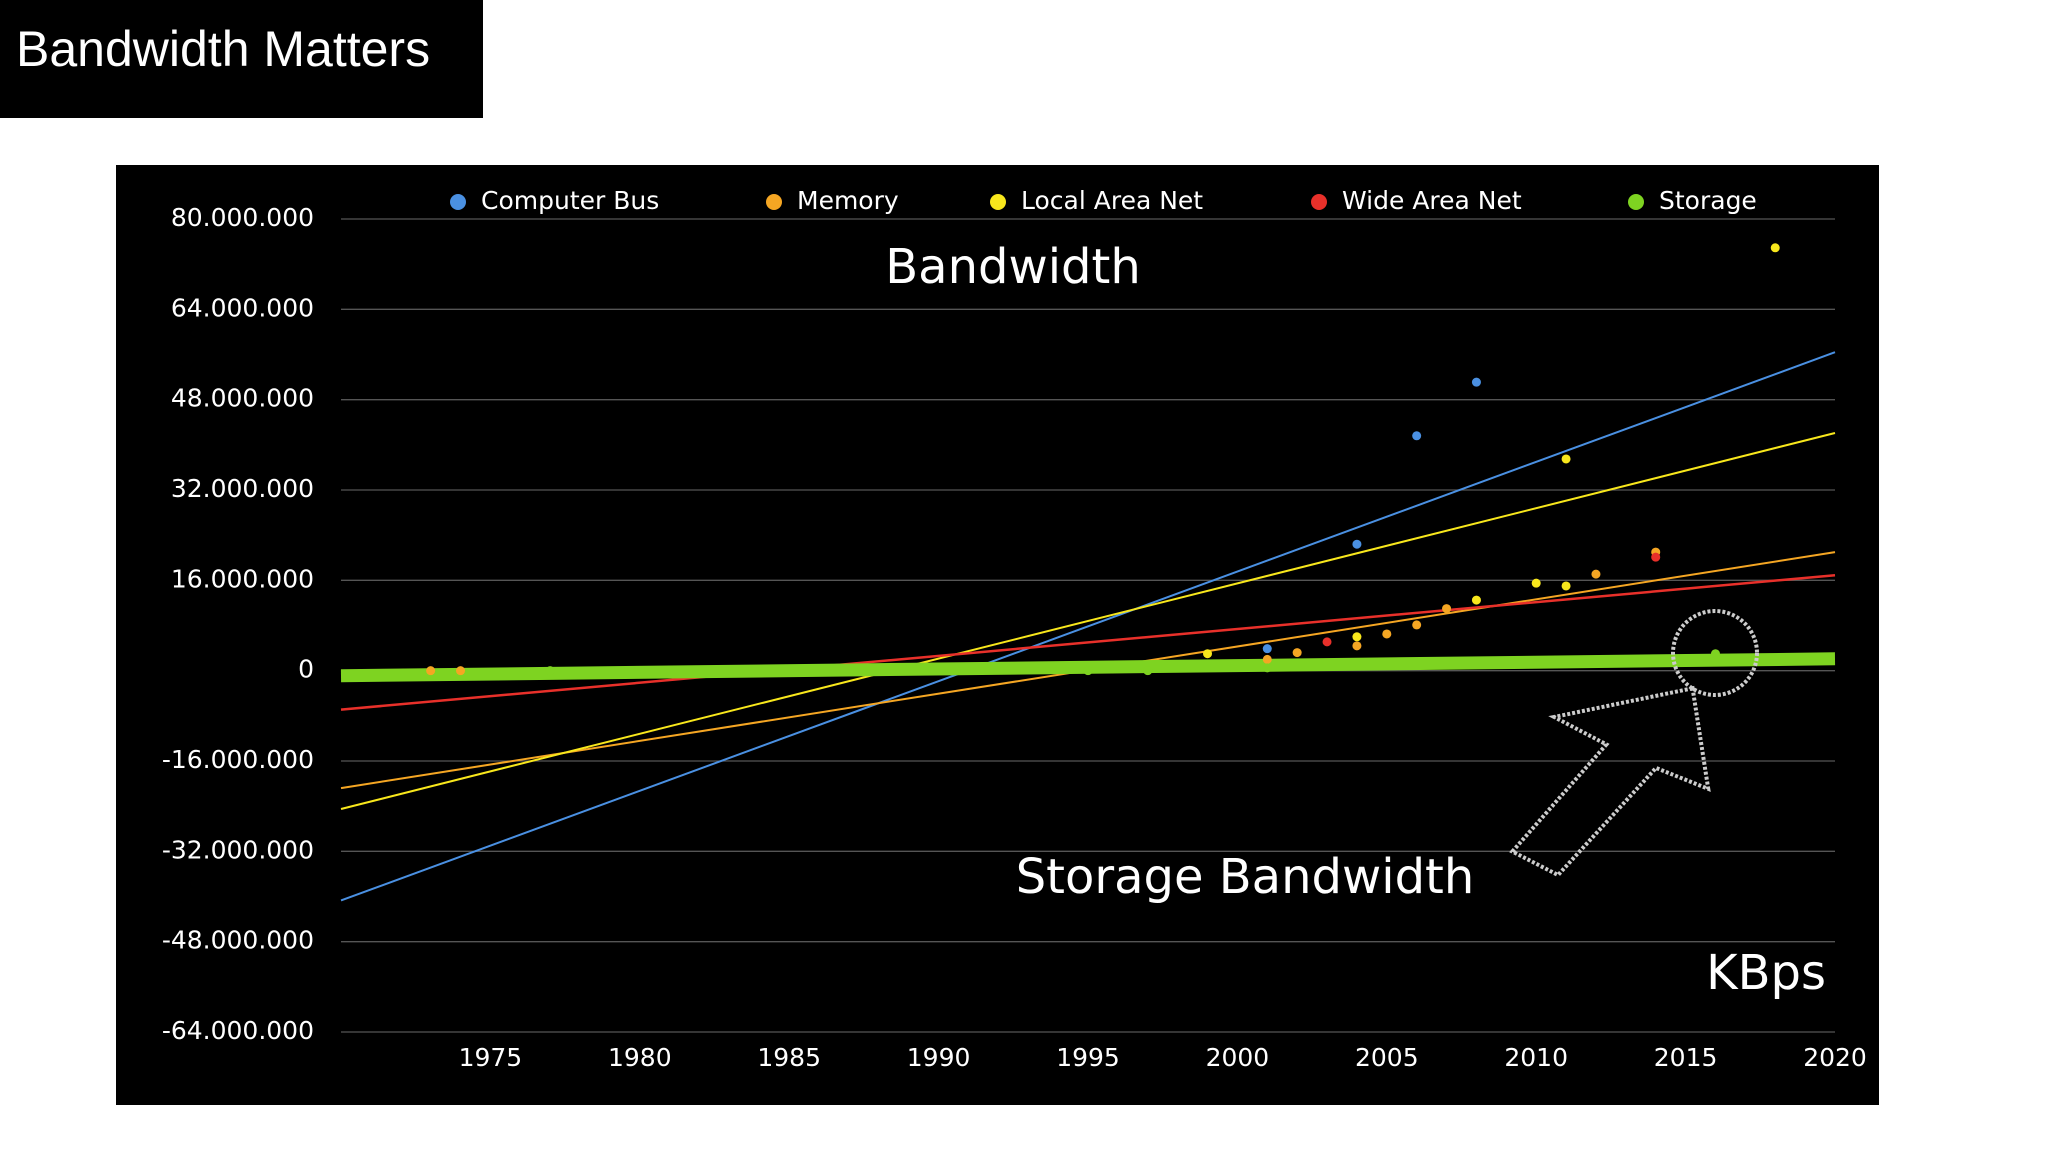 The image size is (2048, 1152). I want to click on arrow, so click(1610, 781).